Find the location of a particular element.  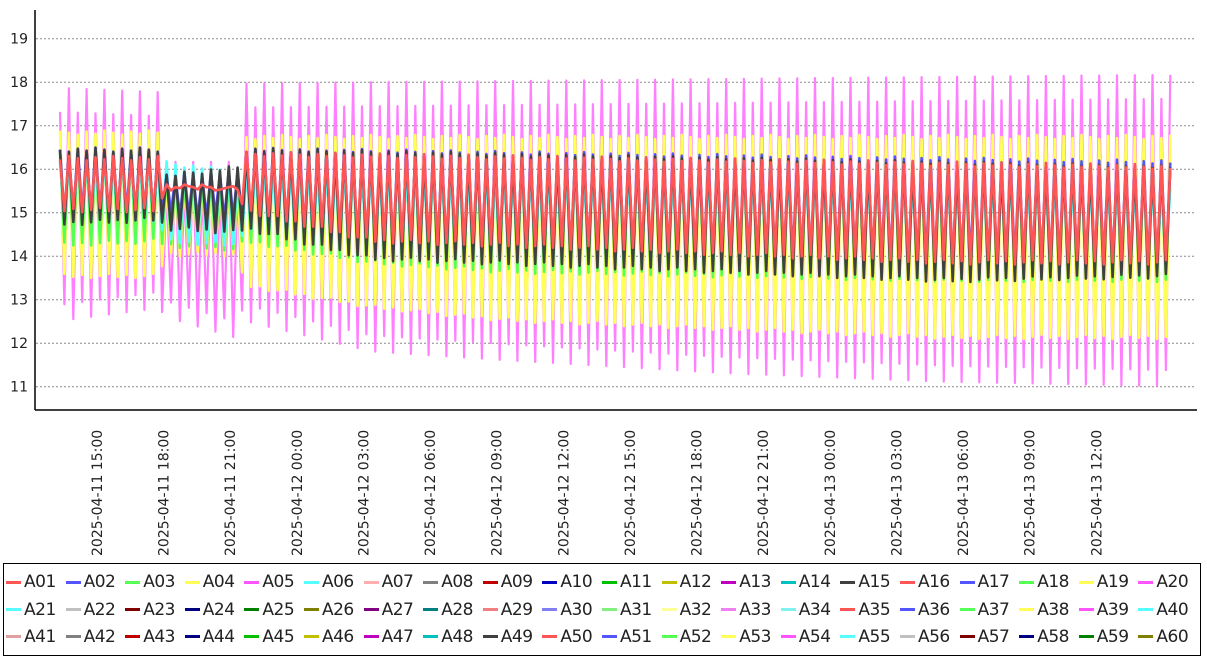

legend-item: A52 is located at coordinates (691, 637).